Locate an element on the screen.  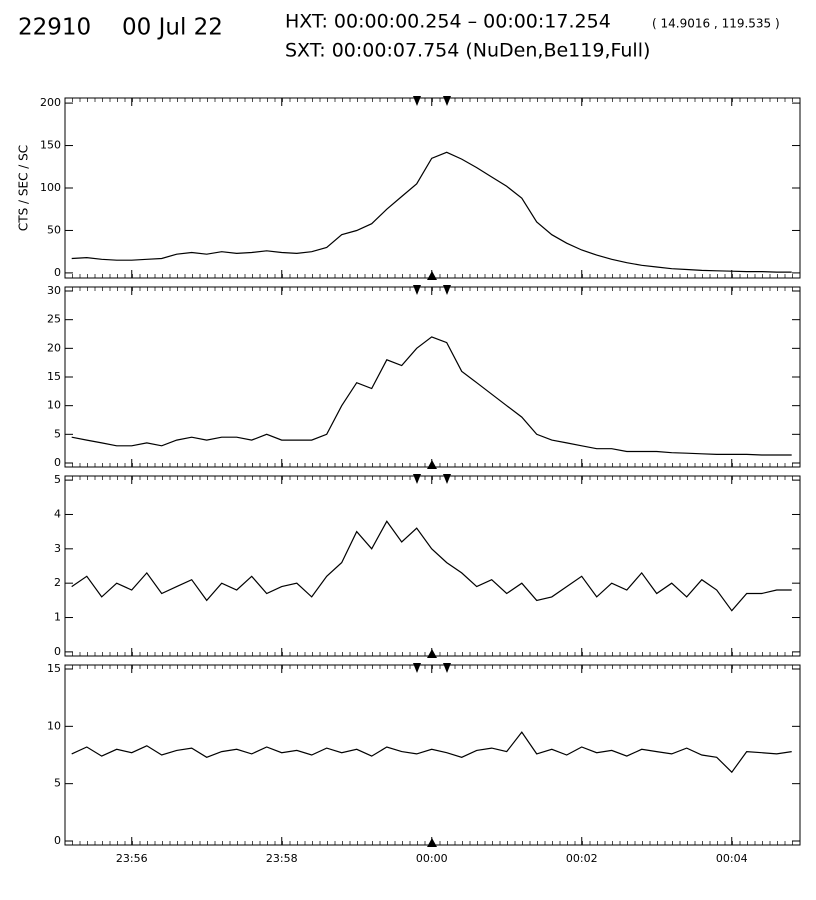
y-tick-label: 150 is located at coordinates (50, 145).